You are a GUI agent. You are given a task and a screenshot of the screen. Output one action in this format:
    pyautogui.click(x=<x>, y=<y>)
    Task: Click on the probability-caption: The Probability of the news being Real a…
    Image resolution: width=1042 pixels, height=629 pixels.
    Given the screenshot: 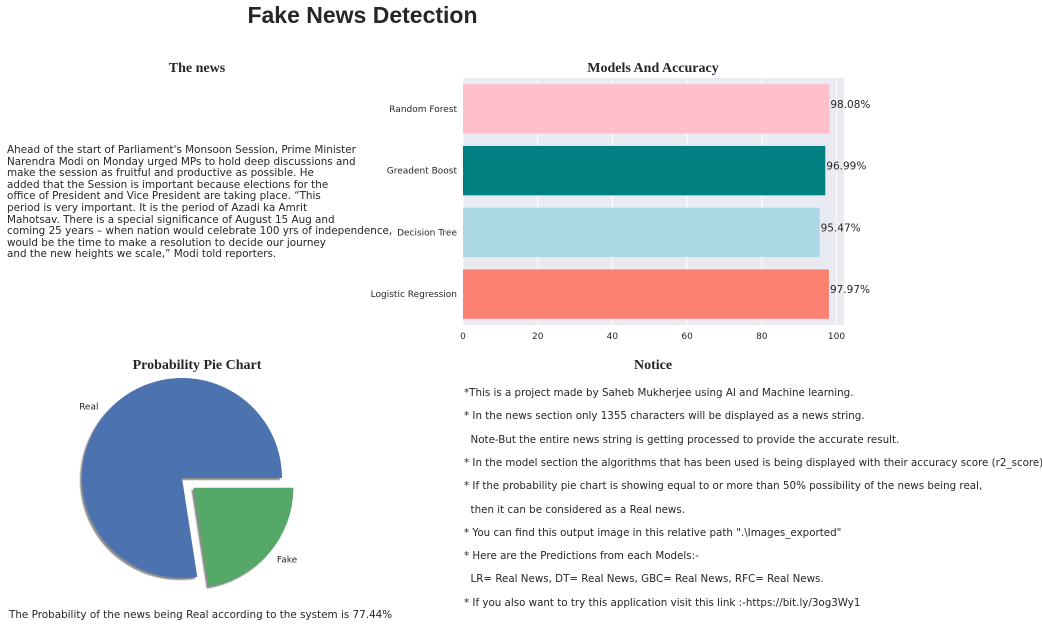 What is the action you would take?
    pyautogui.click(x=201, y=615)
    